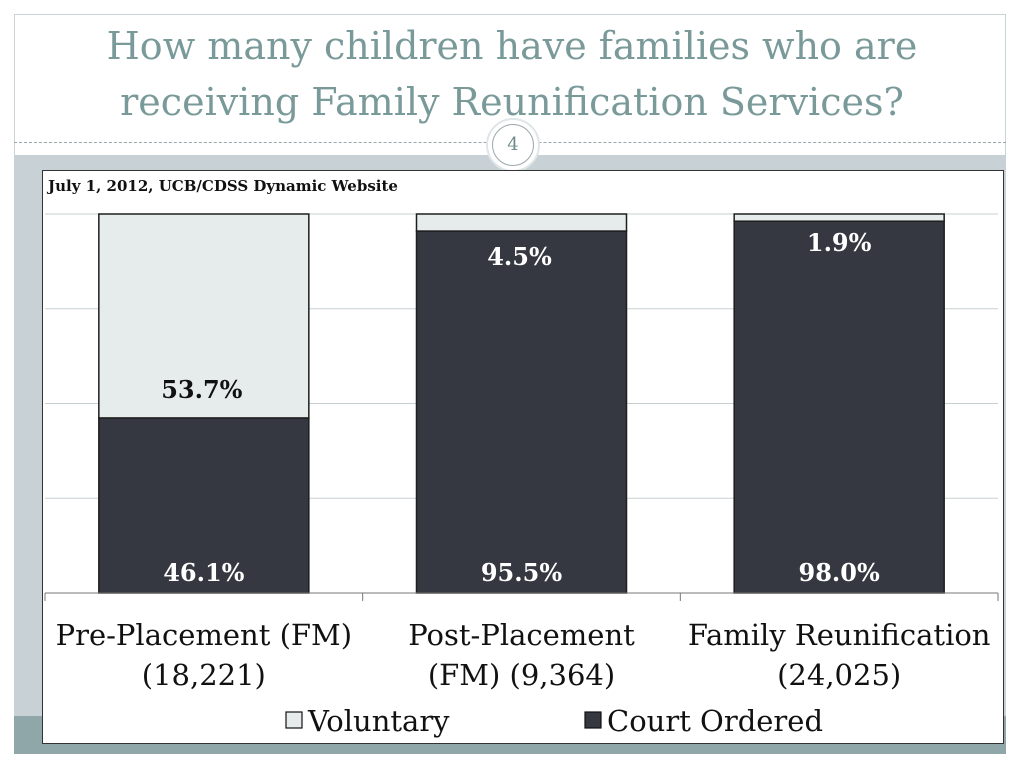 This screenshot has height=768, width=1024. Describe the element at coordinates (839, 675) in the screenshot. I see `category-label: (24,025)` at that location.